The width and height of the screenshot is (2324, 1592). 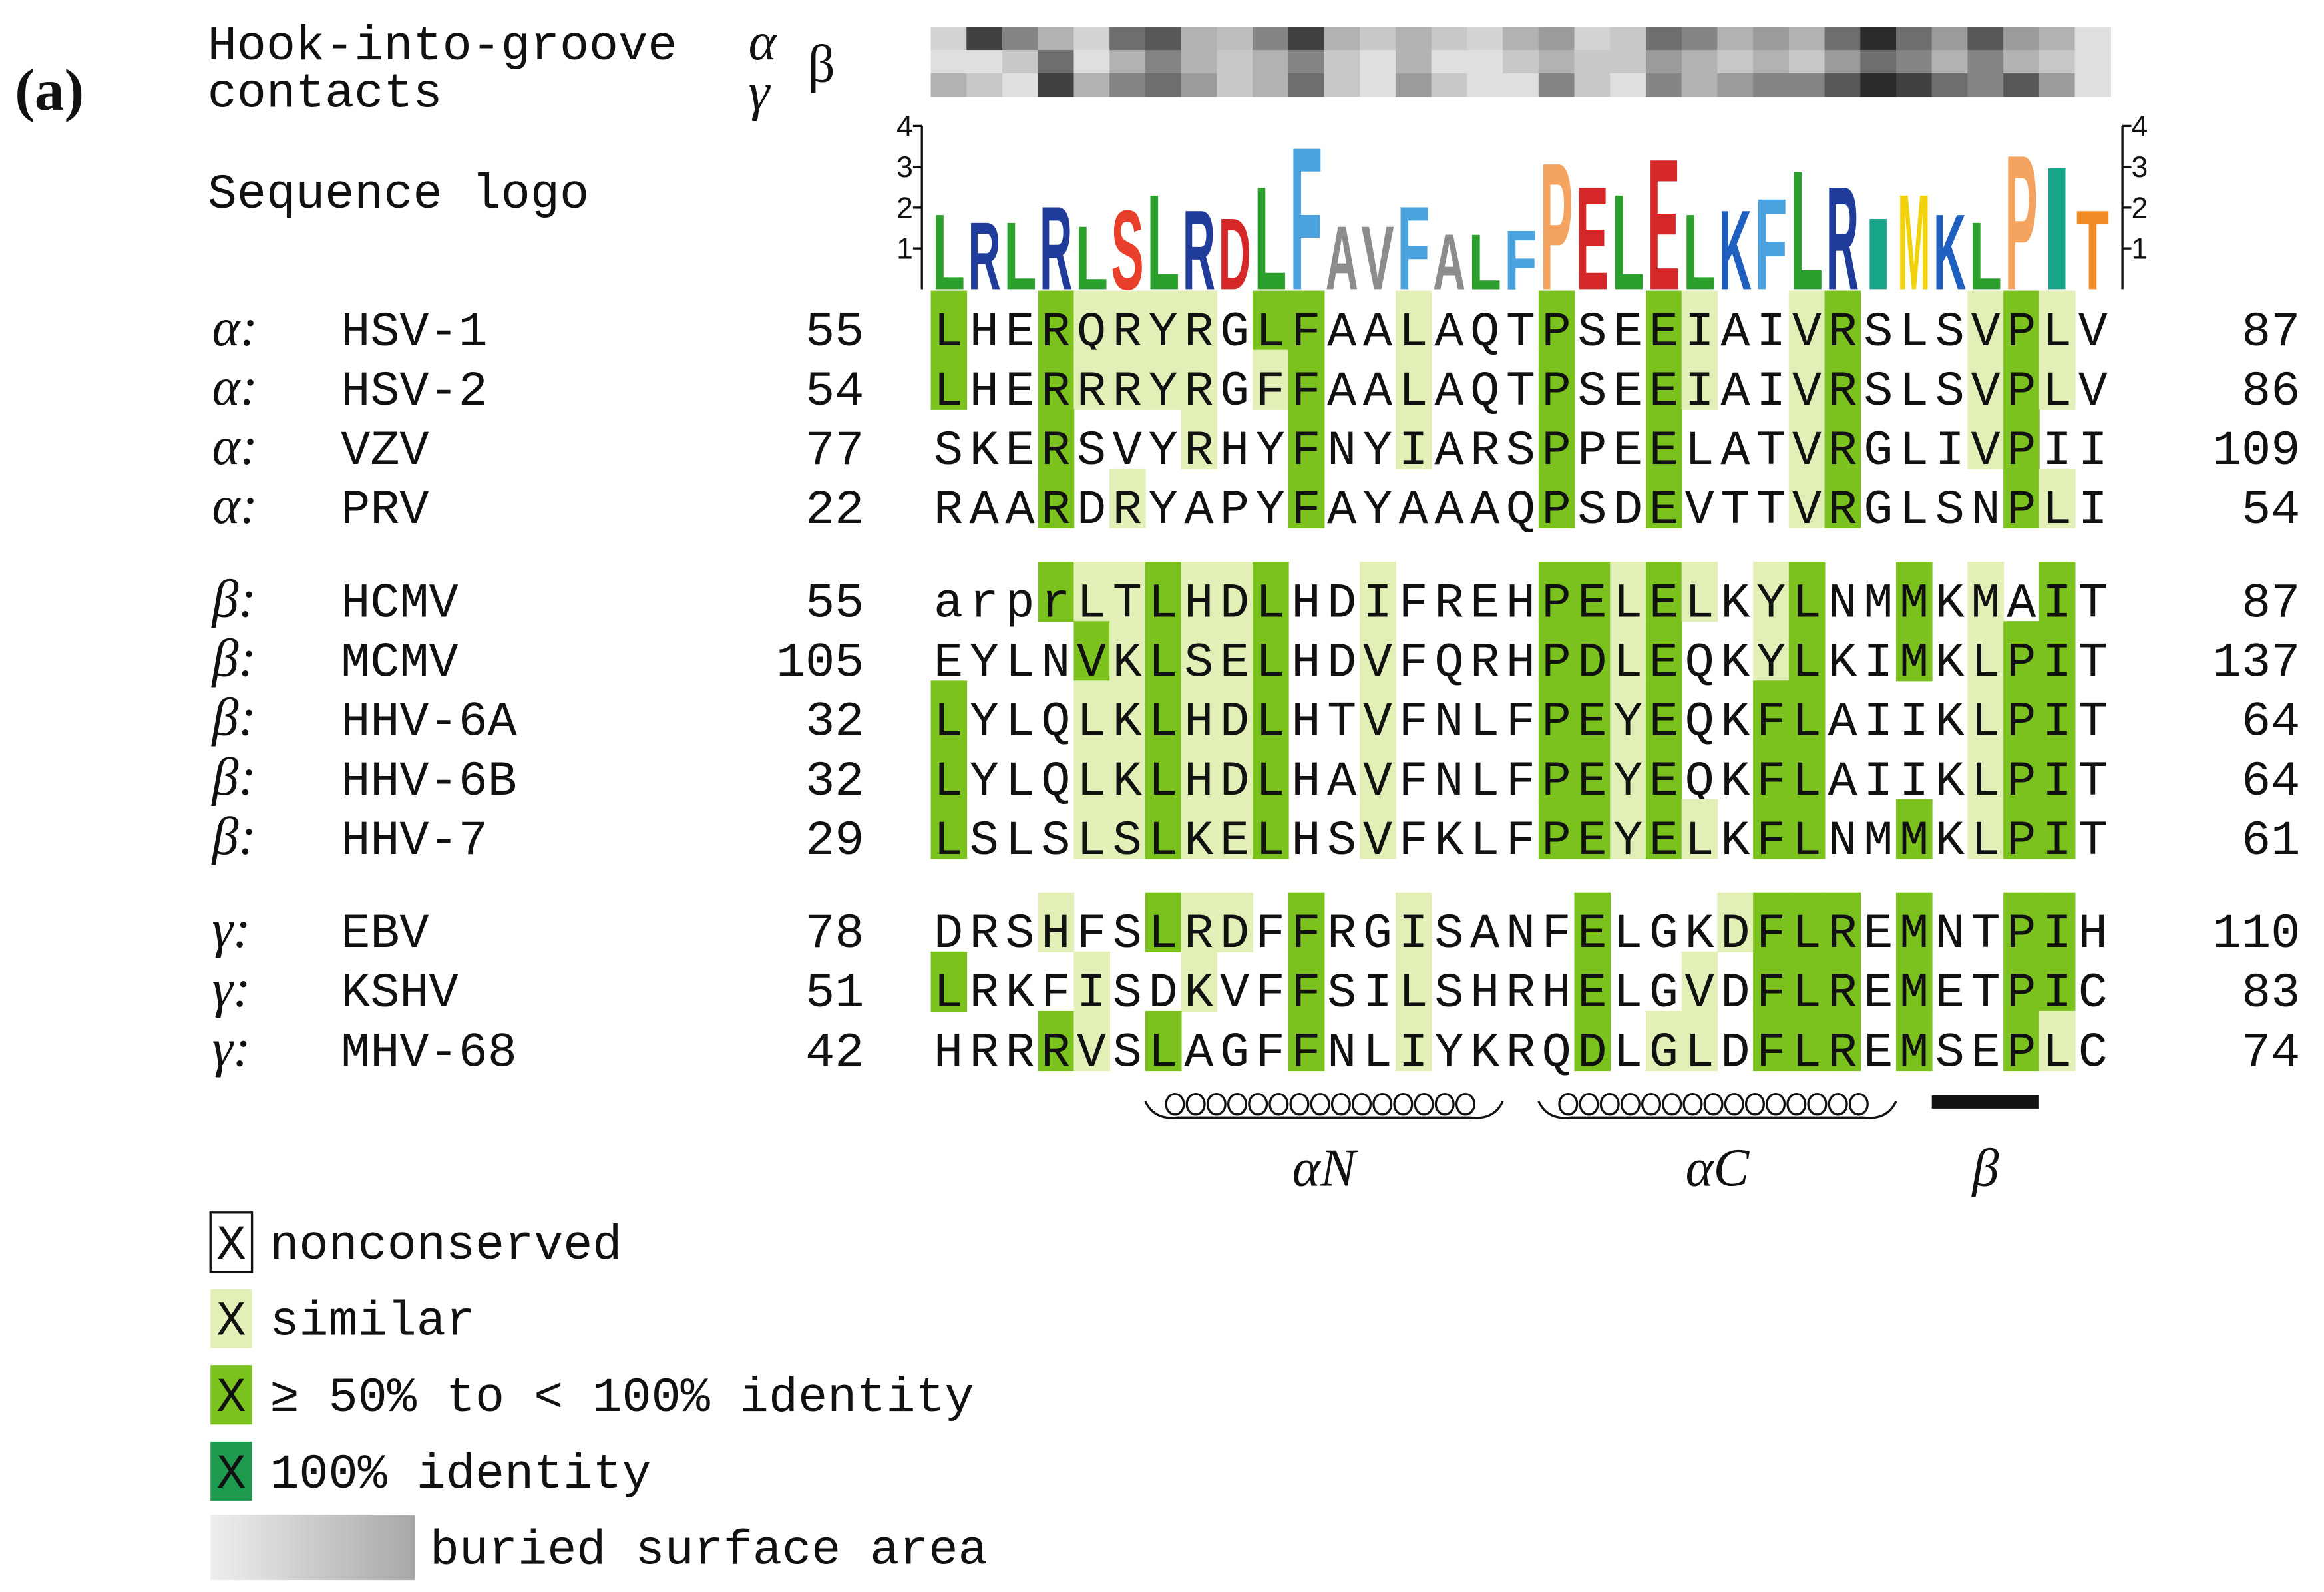 I want to click on sequence-name: MCMV, so click(x=399, y=664).